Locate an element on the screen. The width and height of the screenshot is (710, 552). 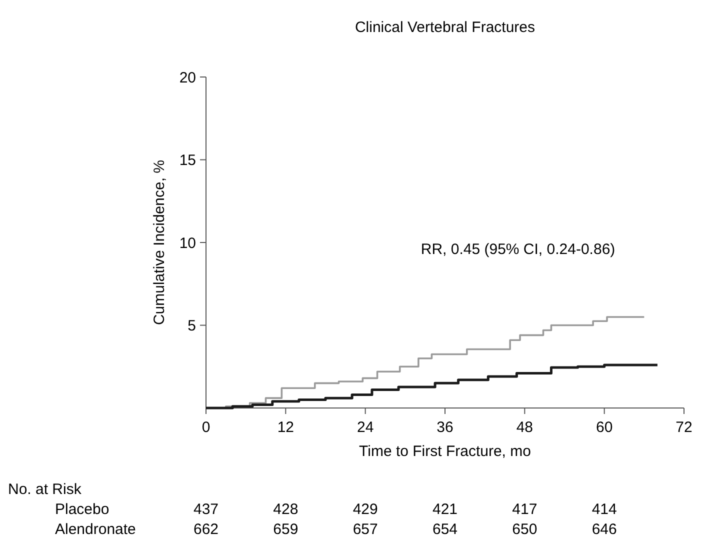
x-tick-label: 12 is located at coordinates (285, 427).